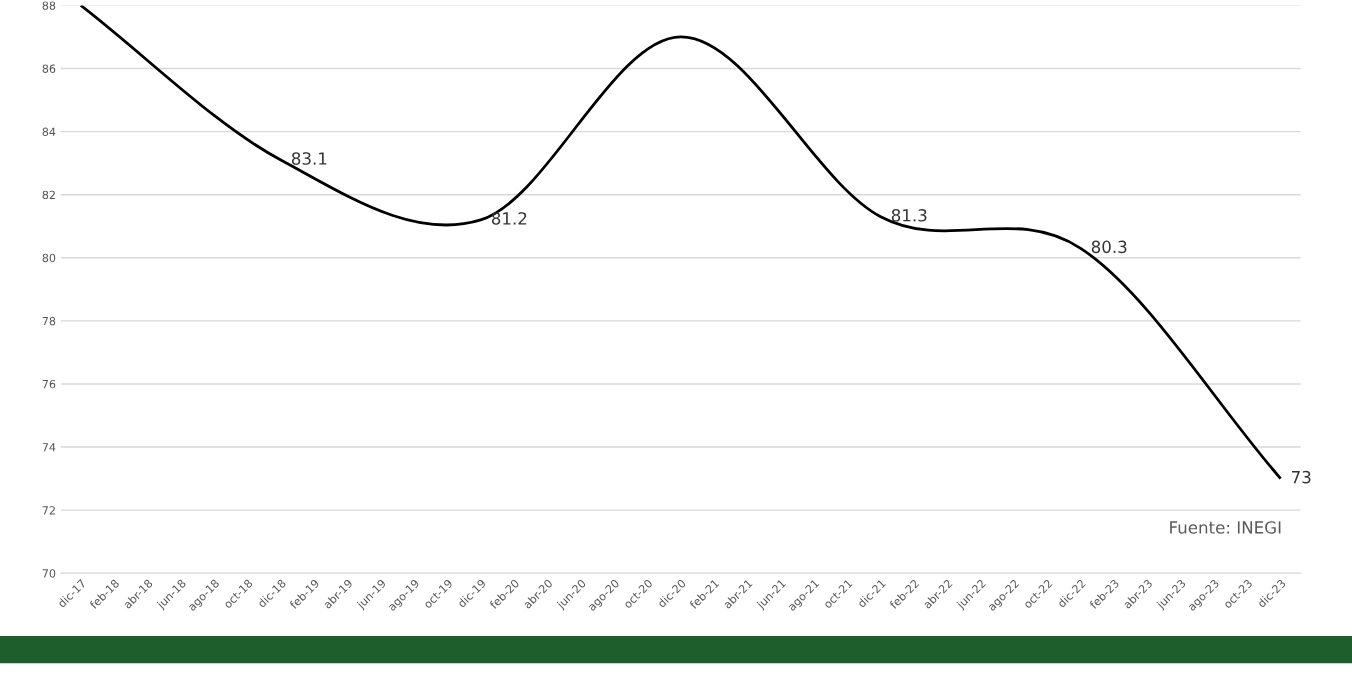 This screenshot has width=1352, height=676. Describe the element at coordinates (48, 195) in the screenshot. I see `y-tick-label: 82` at that location.